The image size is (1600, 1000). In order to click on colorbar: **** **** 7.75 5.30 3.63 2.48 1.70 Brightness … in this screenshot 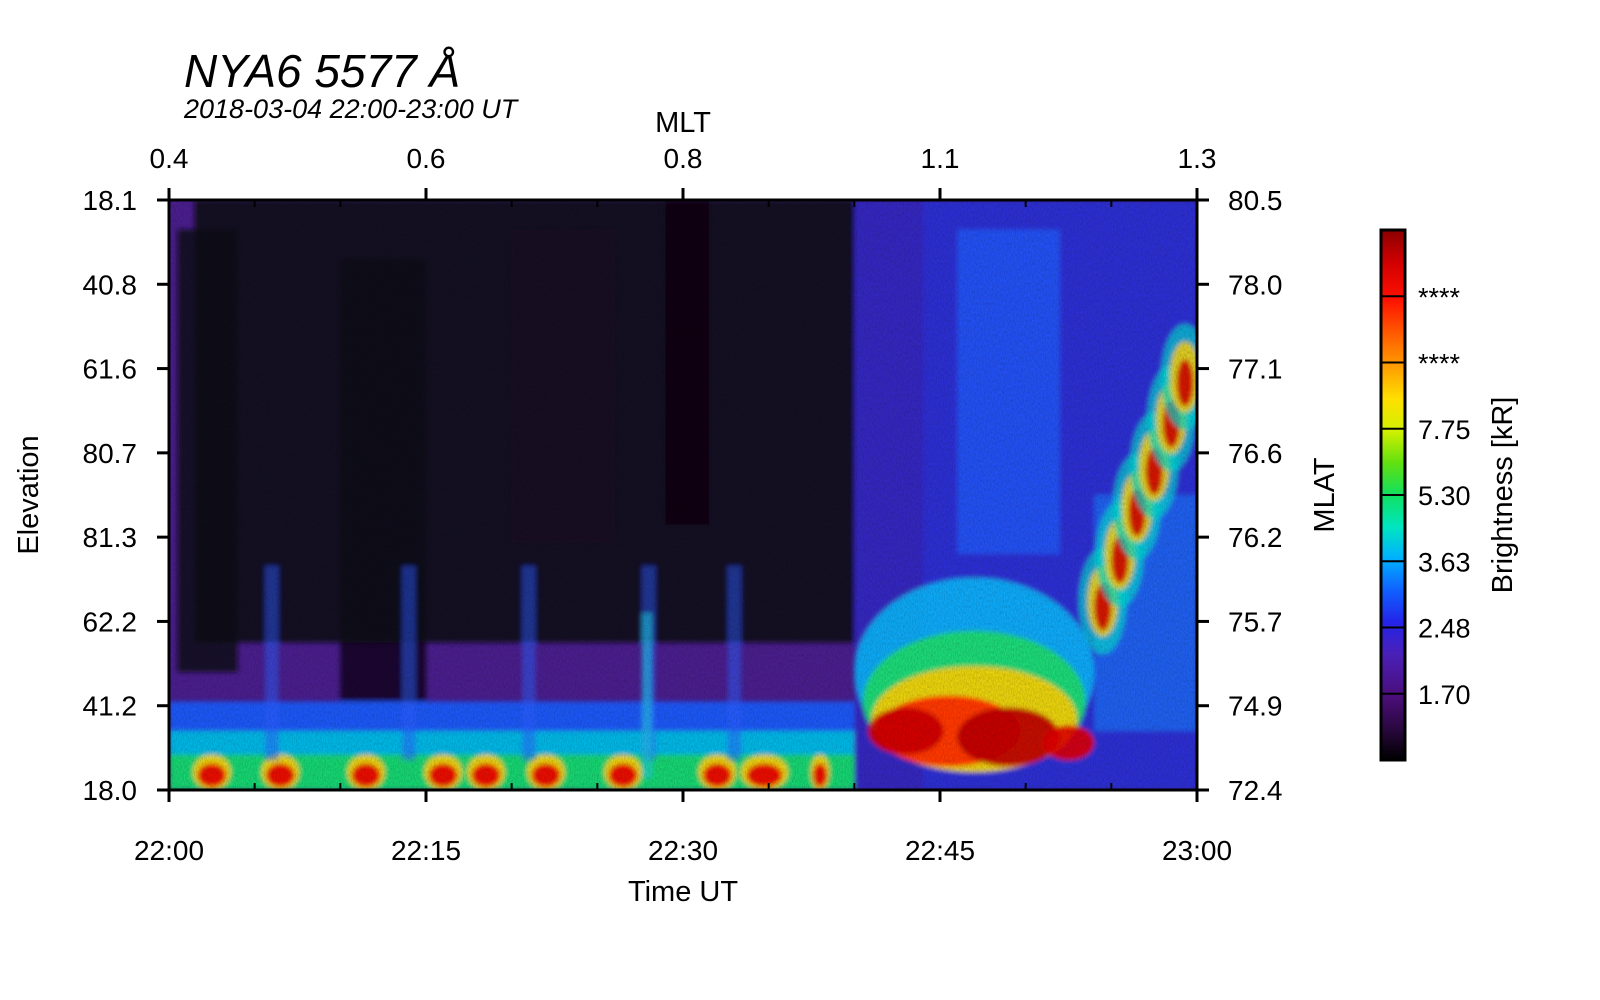, I will do `click(1449, 495)`.